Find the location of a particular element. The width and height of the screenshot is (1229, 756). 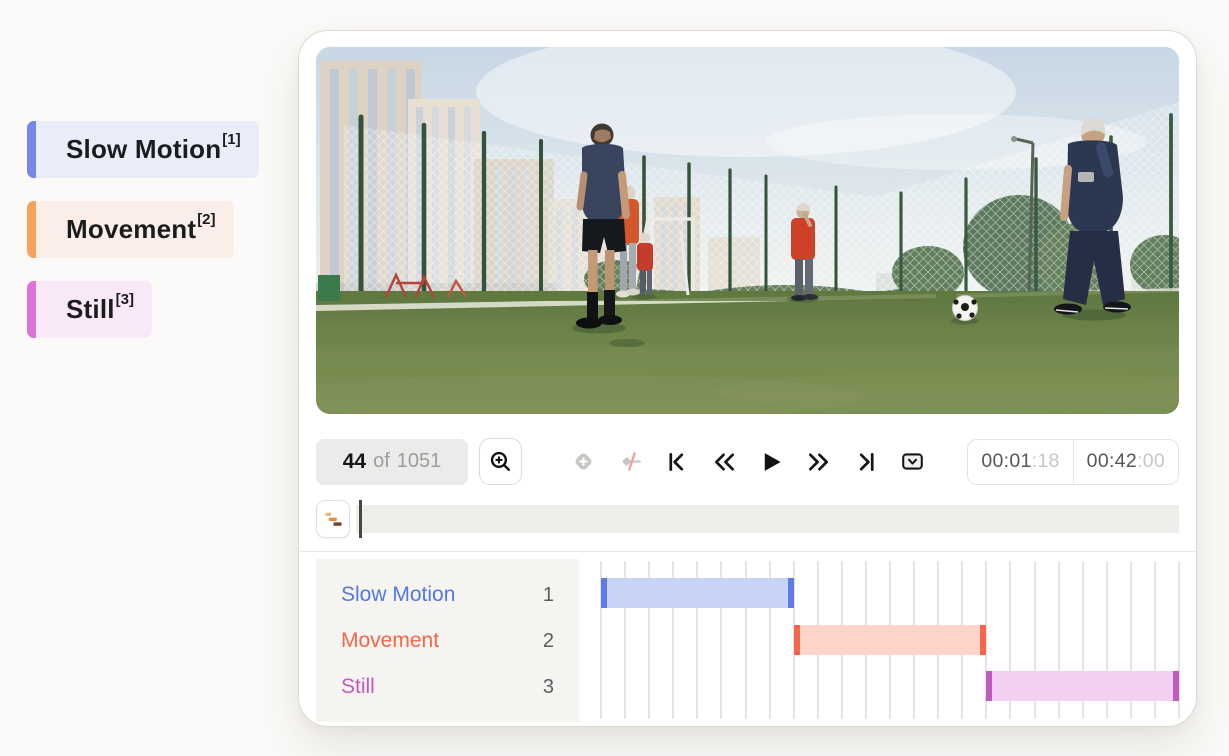

track-number: 1 is located at coordinates (548, 594).